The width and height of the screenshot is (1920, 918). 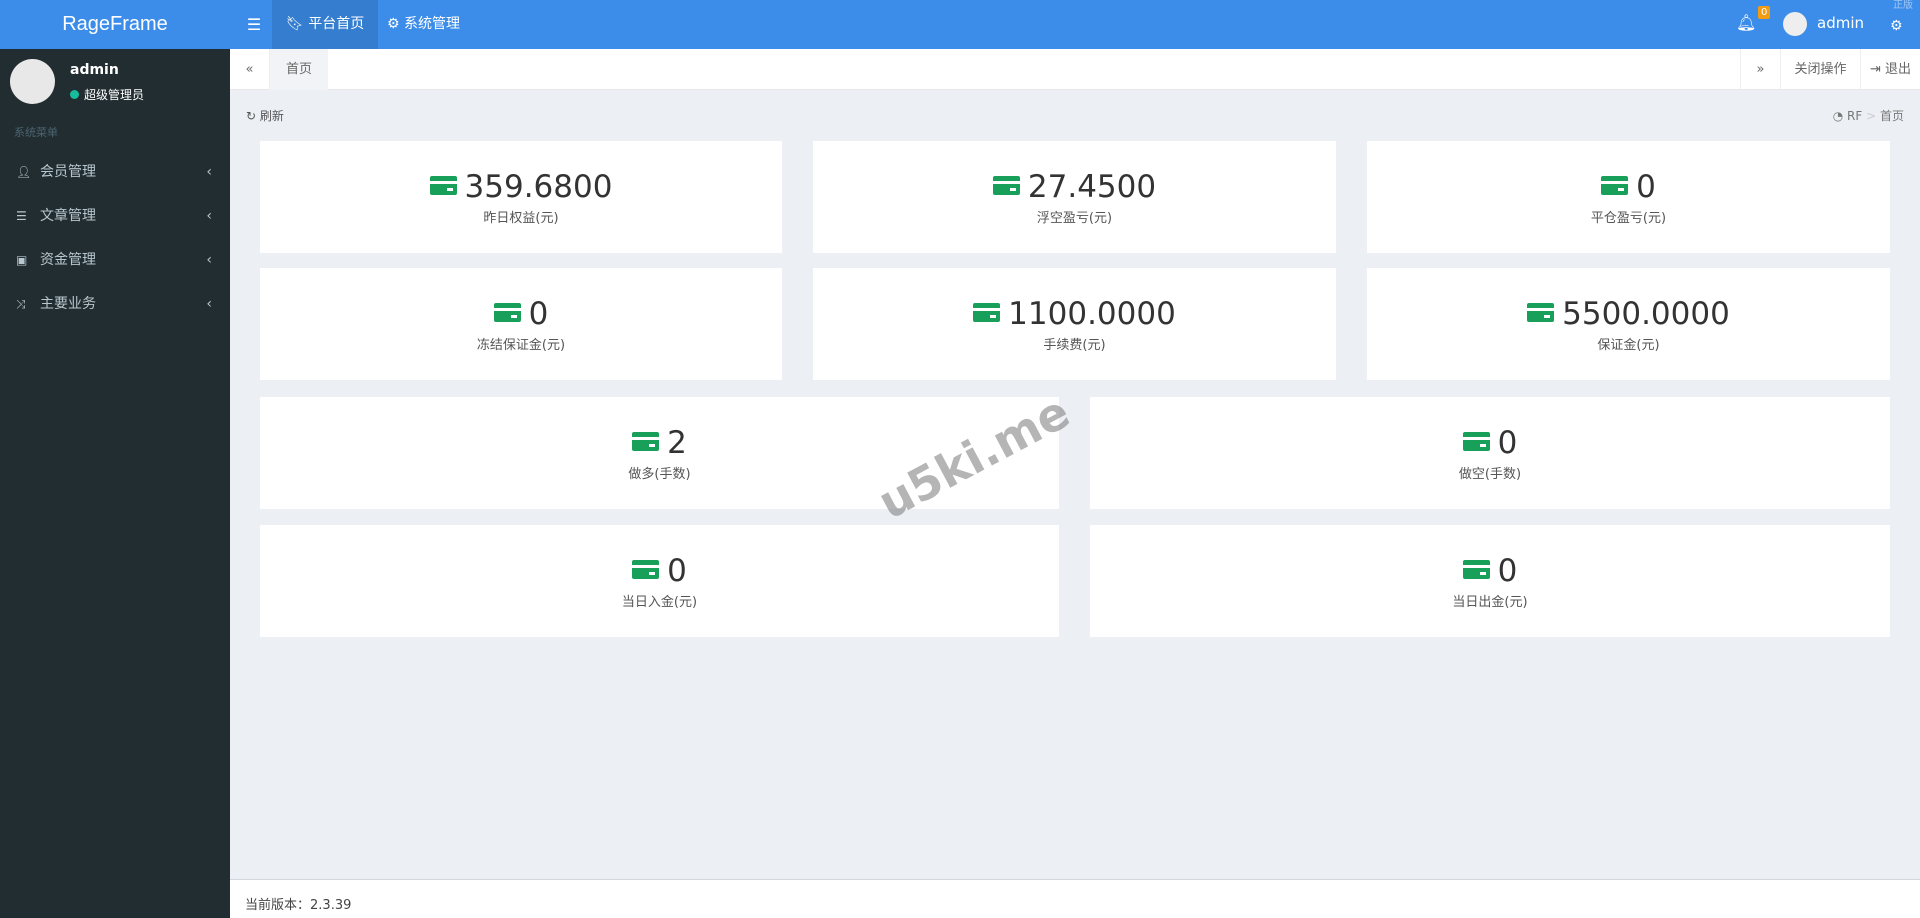 I want to click on stat-card: 0 做空(手数), so click(x=1490, y=453).